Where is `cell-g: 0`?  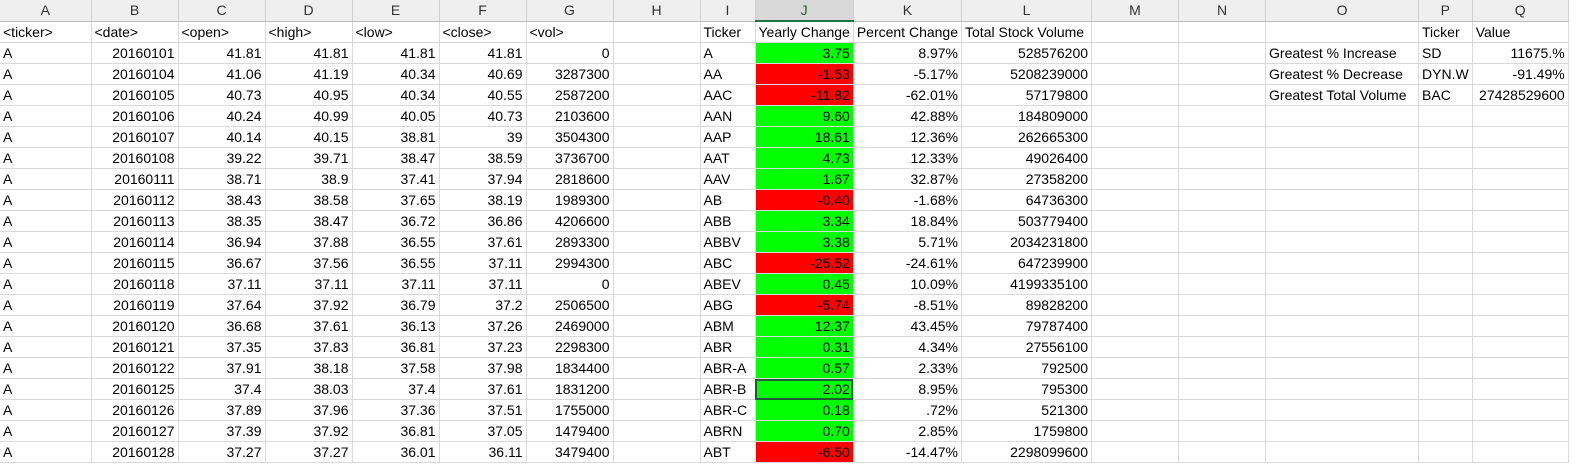
cell-g: 0 is located at coordinates (570, 284).